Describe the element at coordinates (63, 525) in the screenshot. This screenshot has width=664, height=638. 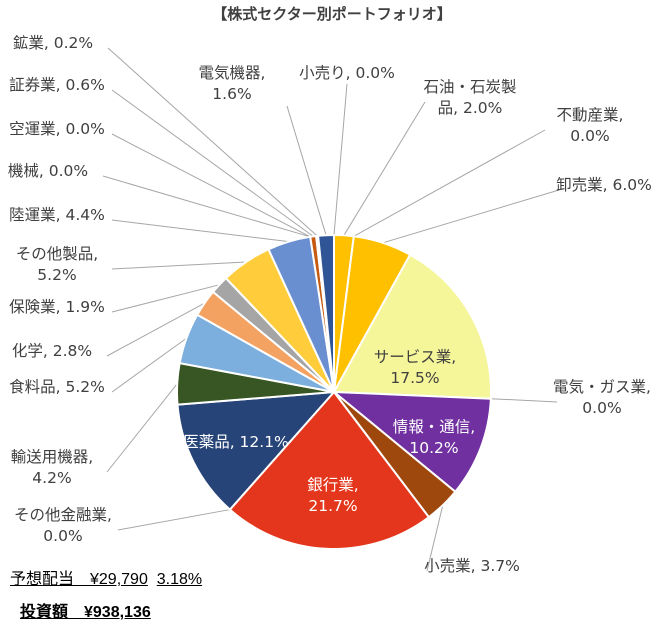
I see `slice-label: その他金融業, 0.0%` at that location.